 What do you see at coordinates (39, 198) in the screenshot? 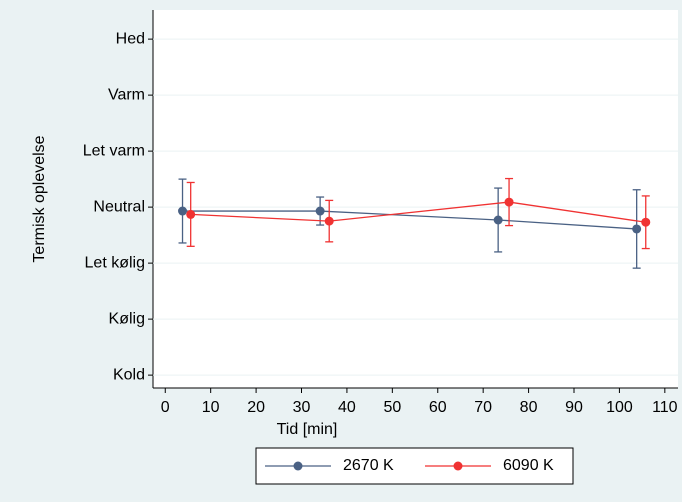
I see `y-axis-label: Termisk oplevelse` at bounding box center [39, 198].